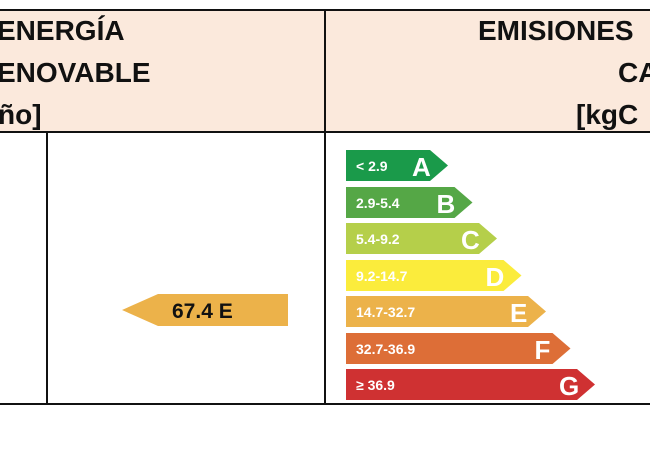 This screenshot has width=650, height=450. What do you see at coordinates (372, 166) in the screenshot?
I see `bar-range-label: < 2.9` at bounding box center [372, 166].